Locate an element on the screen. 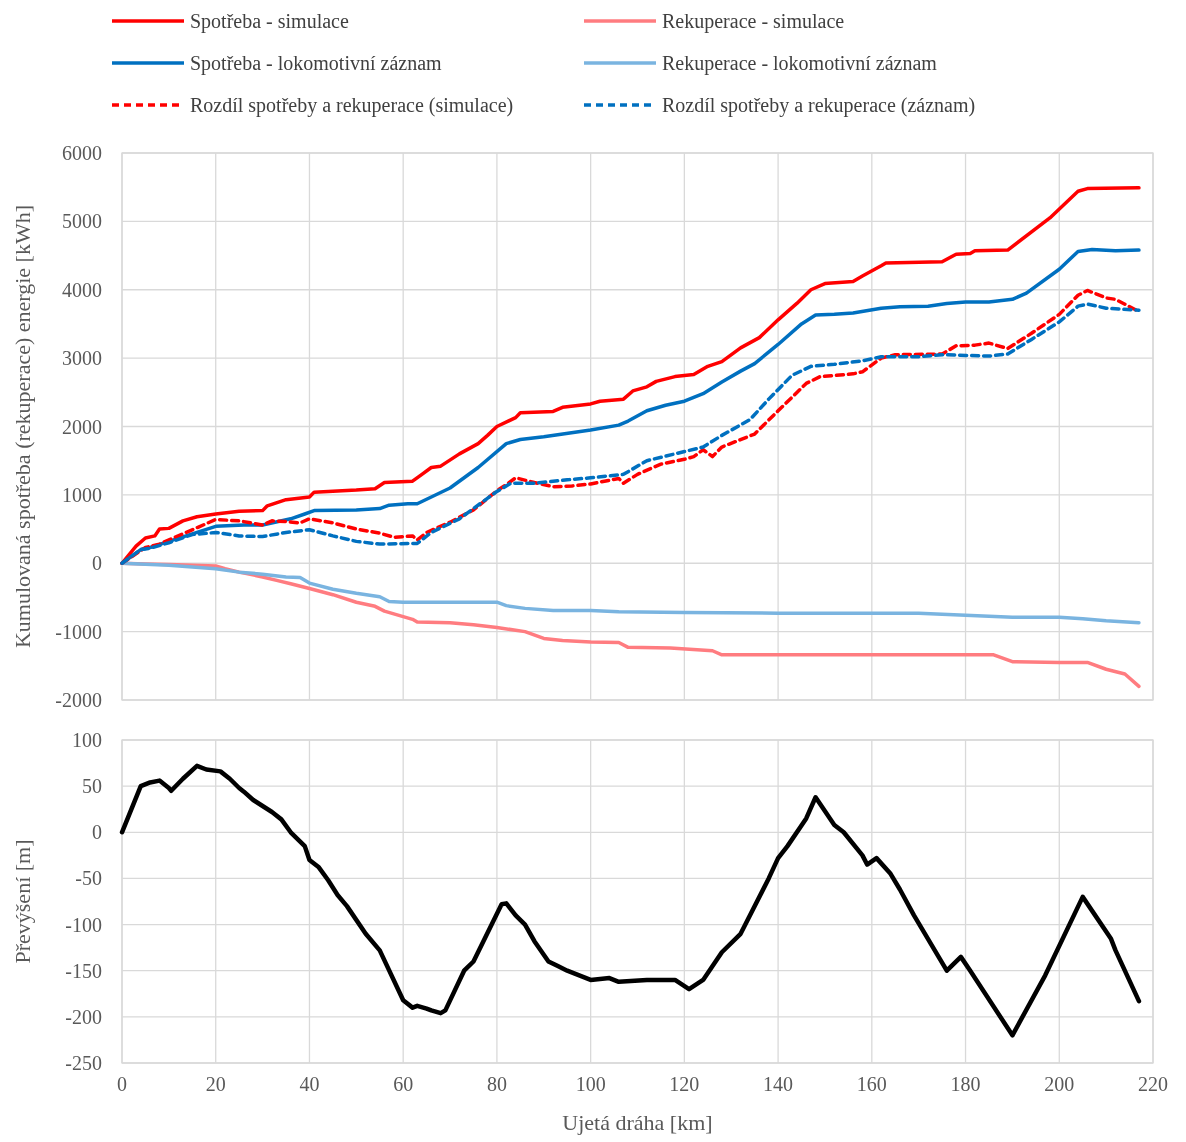 The width and height of the screenshot is (1186, 1142). x-tick-label: 100 is located at coordinates (590, 1084).